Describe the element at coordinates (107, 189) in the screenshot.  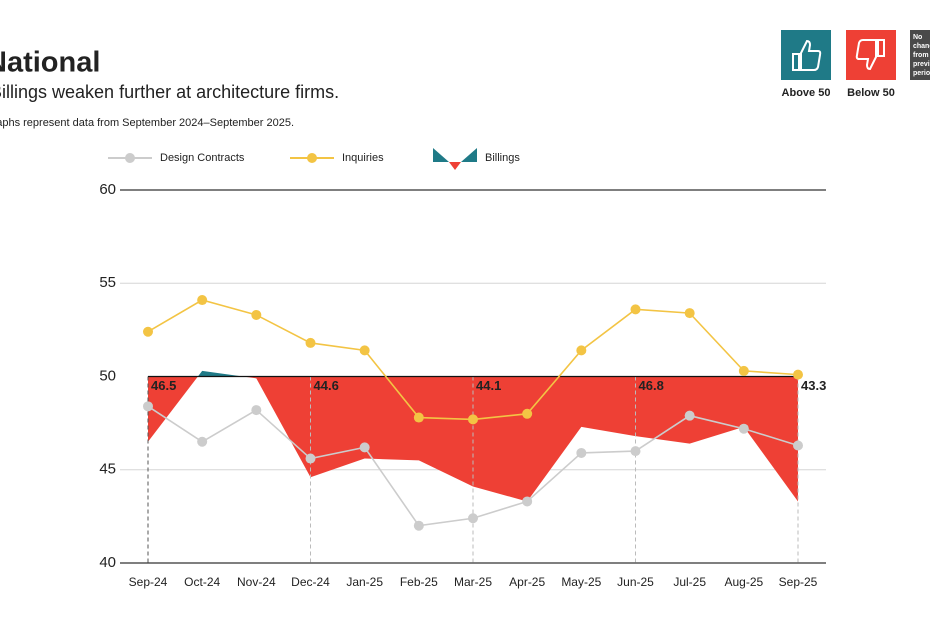
I see `y-tick-label: 60` at that location.